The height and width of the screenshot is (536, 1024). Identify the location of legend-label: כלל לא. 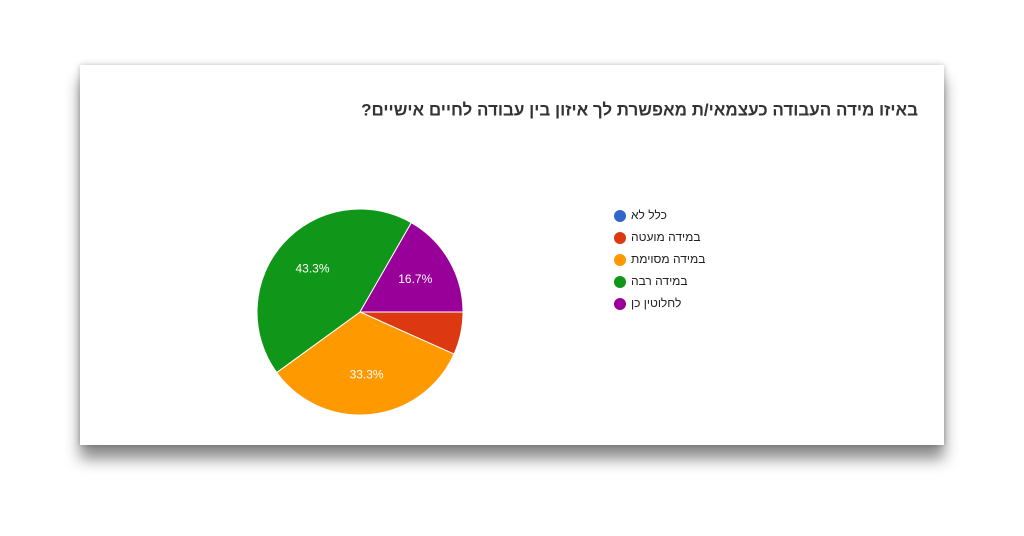
(649, 215).